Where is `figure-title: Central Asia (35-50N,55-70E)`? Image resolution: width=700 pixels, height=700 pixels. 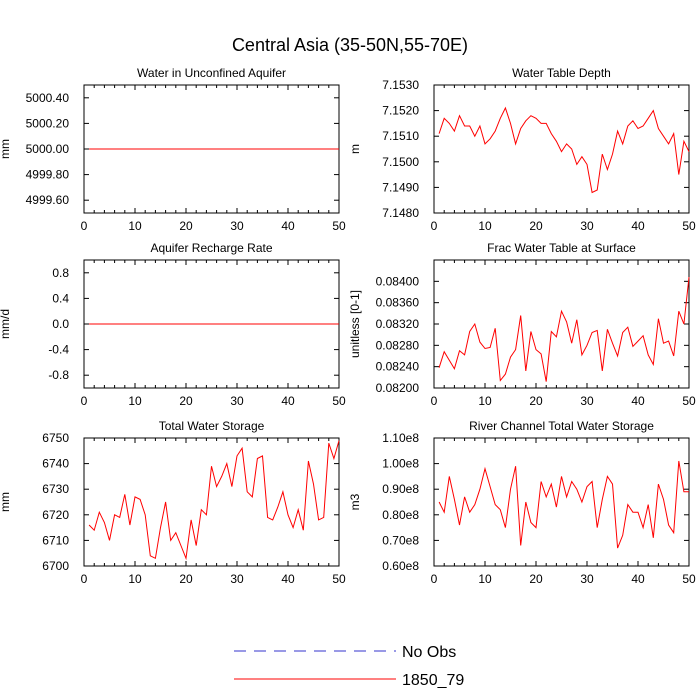
figure-title: Central Asia (35-50N,55-70E) is located at coordinates (350, 45).